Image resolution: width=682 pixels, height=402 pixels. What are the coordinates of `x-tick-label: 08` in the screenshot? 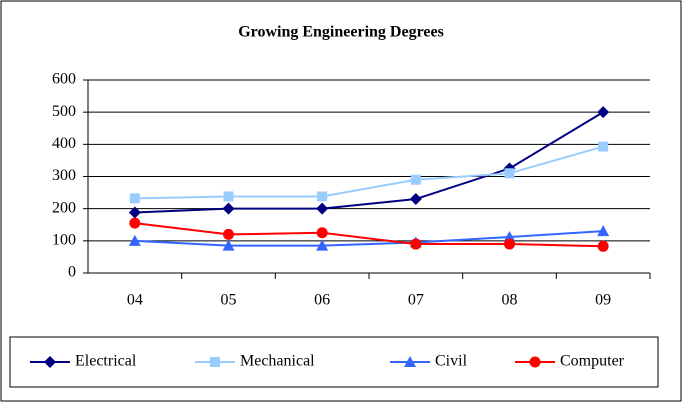 It's located at (510, 300).